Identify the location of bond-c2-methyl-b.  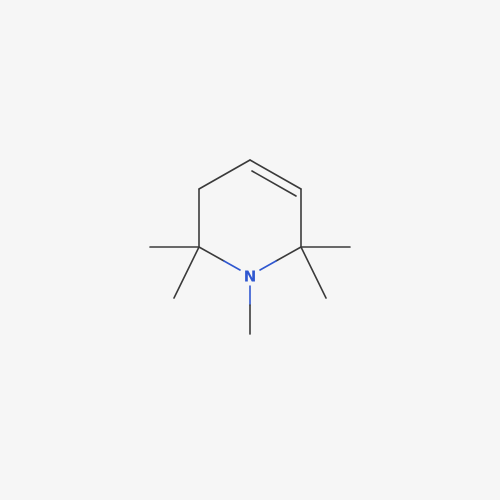
(186, 272).